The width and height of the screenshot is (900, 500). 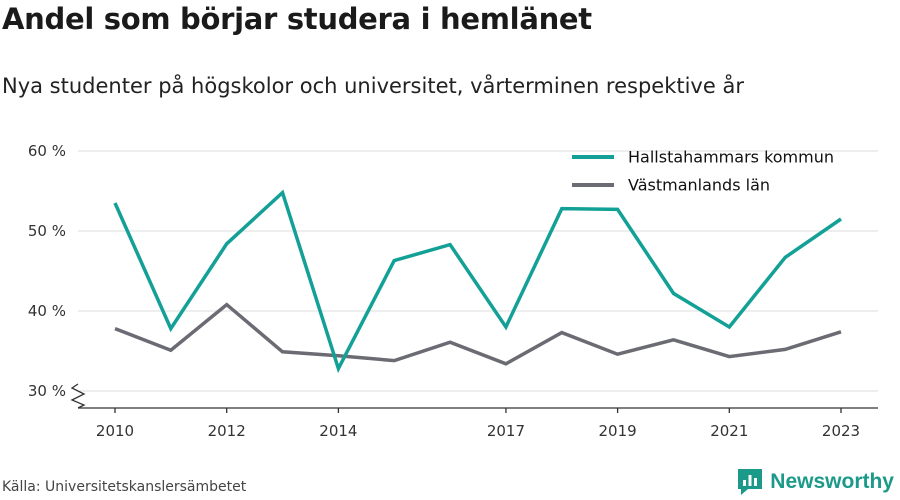 What do you see at coordinates (618, 431) in the screenshot?
I see `x-tick-label: 2019` at bounding box center [618, 431].